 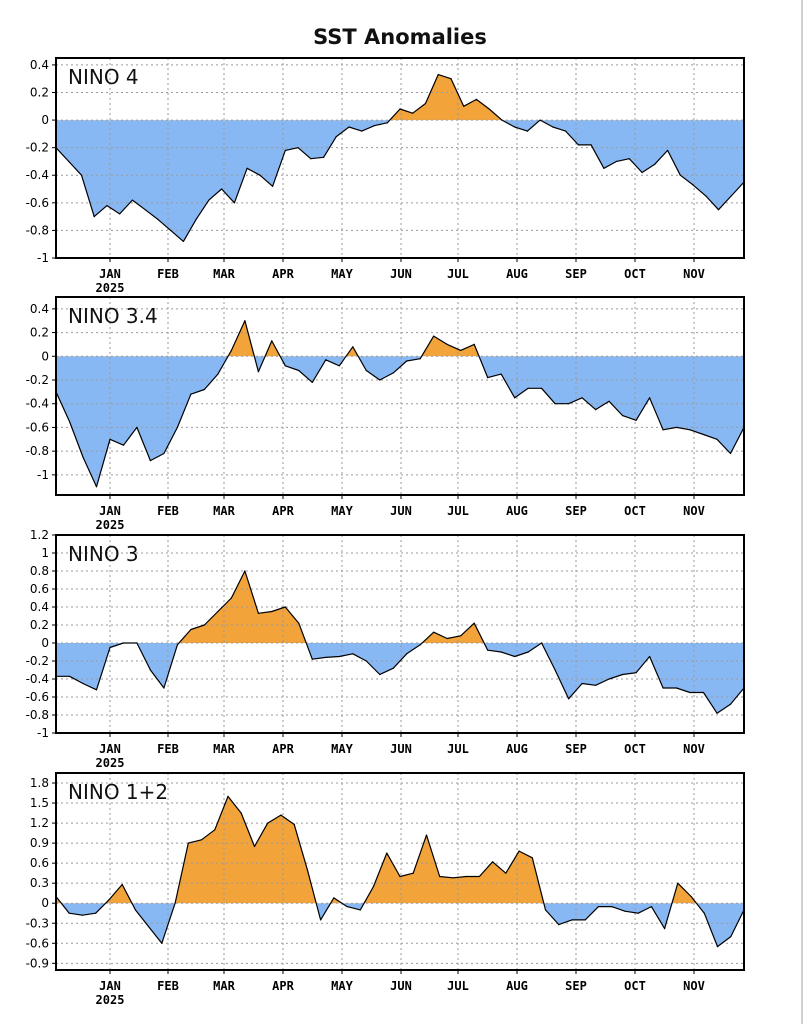 What do you see at coordinates (400, 421) in the screenshot?
I see `negative-anomaly-area` at bounding box center [400, 421].